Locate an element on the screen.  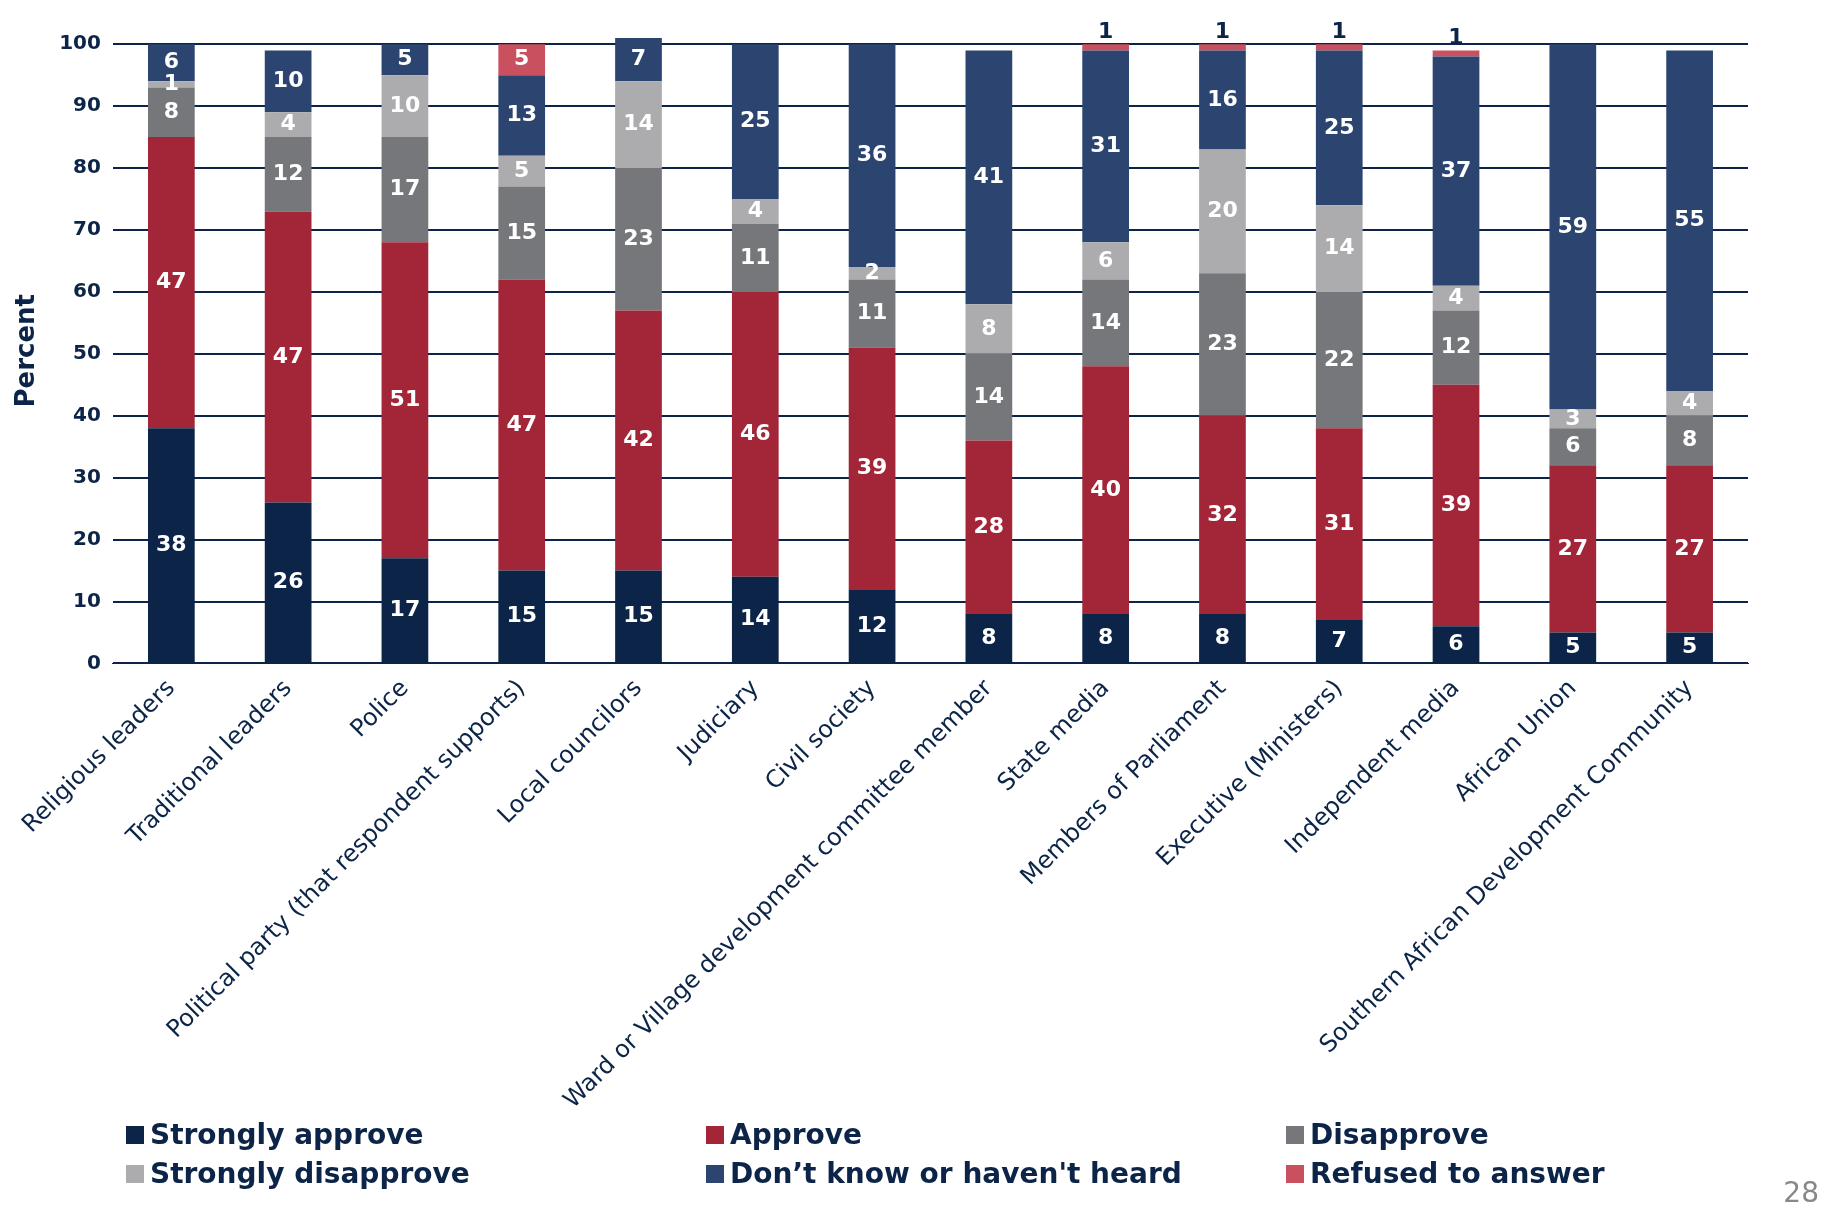
y-tick-label: 30 is located at coordinates (87, 475).